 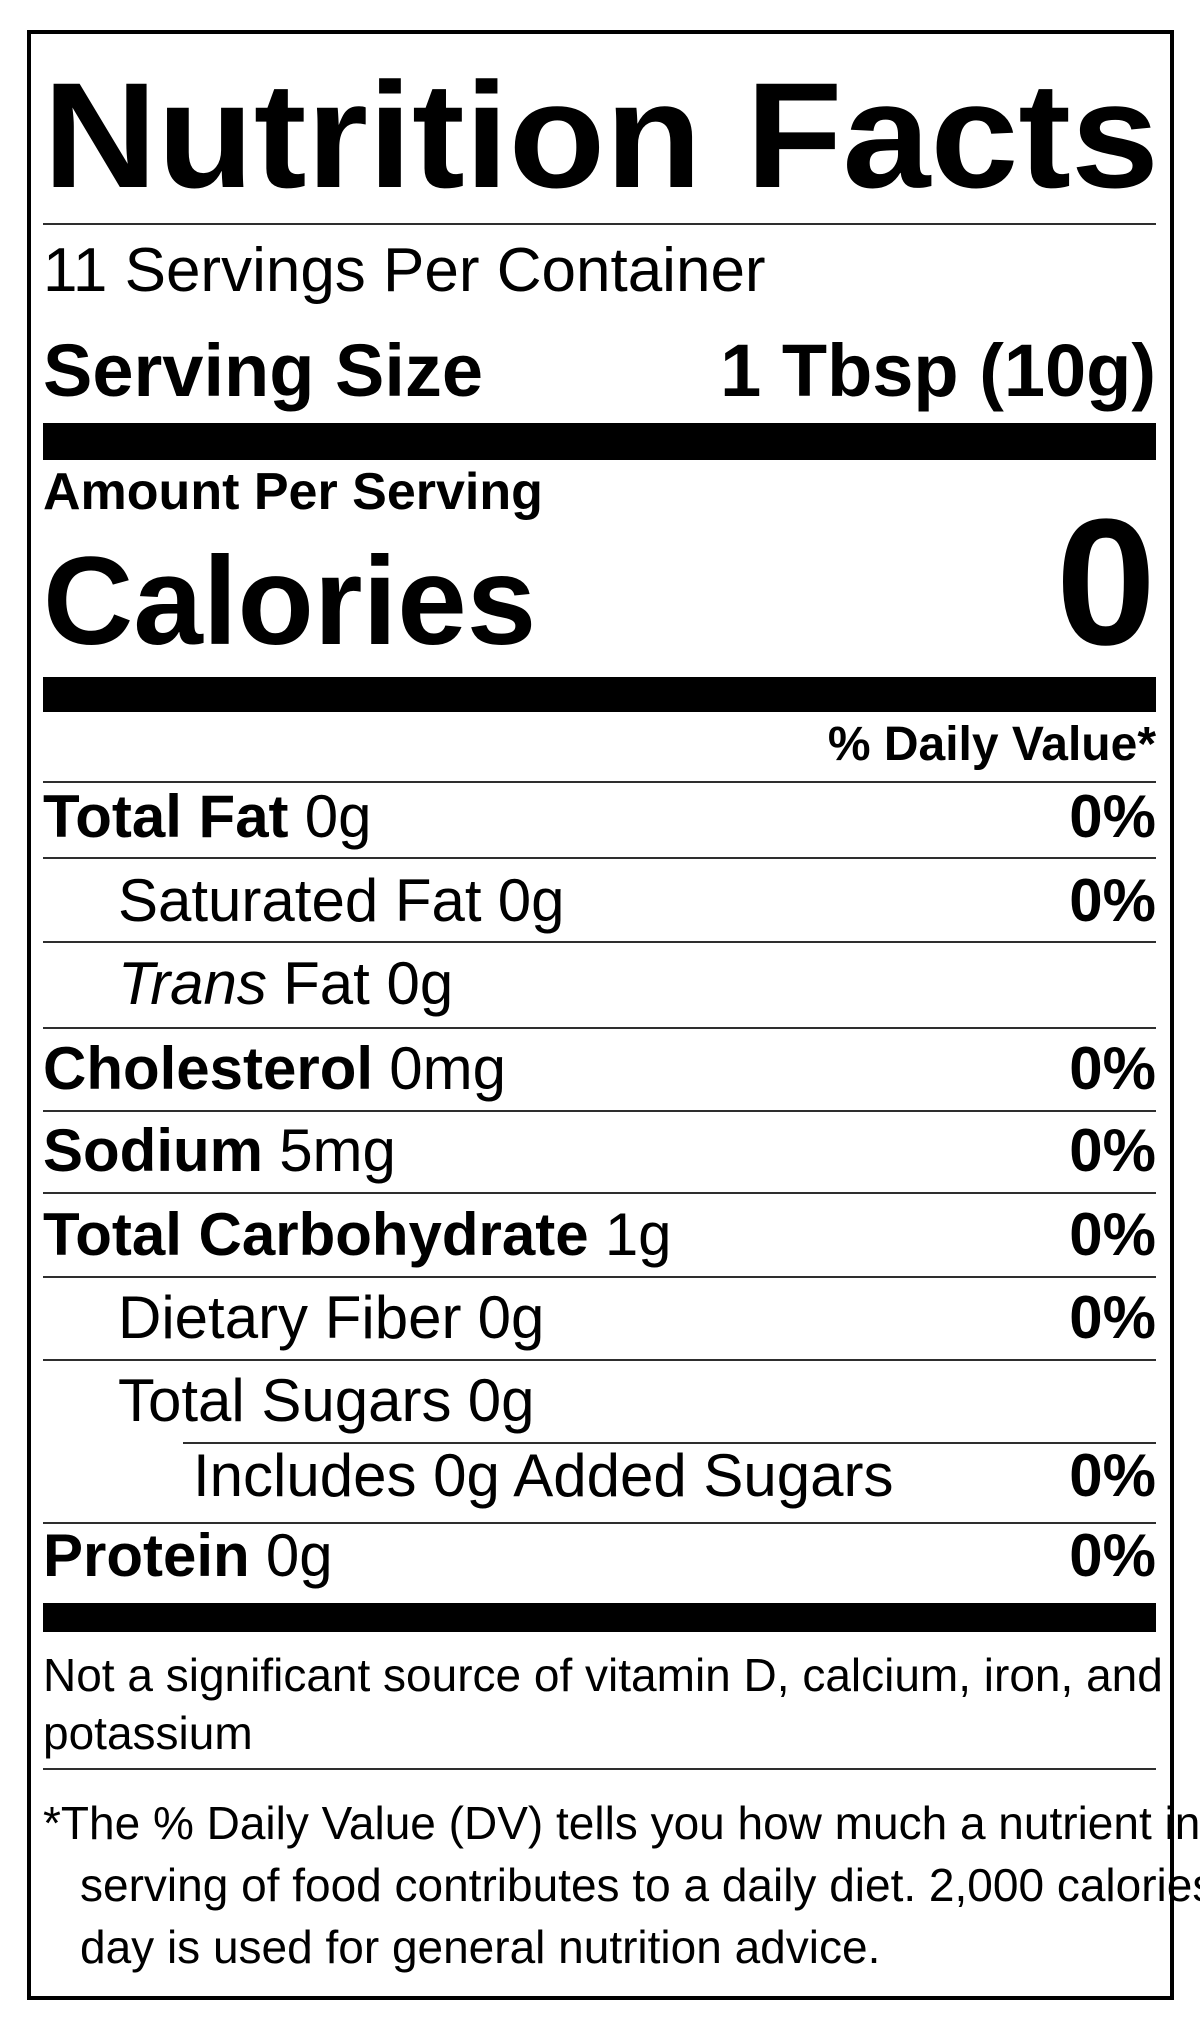 What do you see at coordinates (599, 817) in the screenshot?
I see `nutrient-row-total-fat: Total Fat 0g 0%` at bounding box center [599, 817].